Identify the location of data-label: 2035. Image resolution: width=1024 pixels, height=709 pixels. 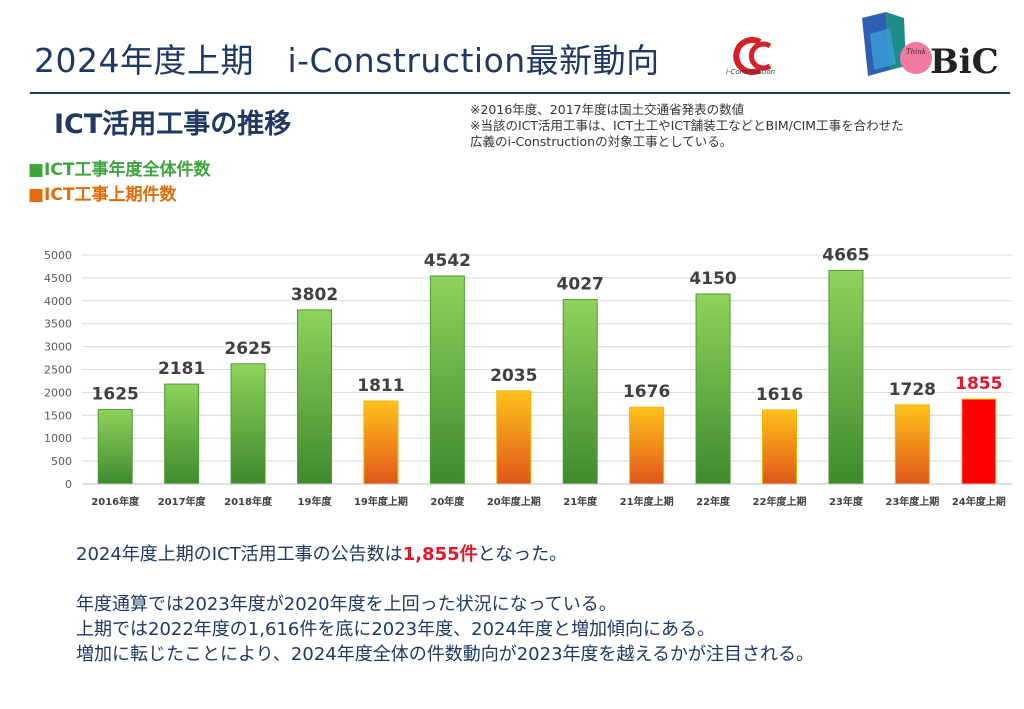
(513, 376).